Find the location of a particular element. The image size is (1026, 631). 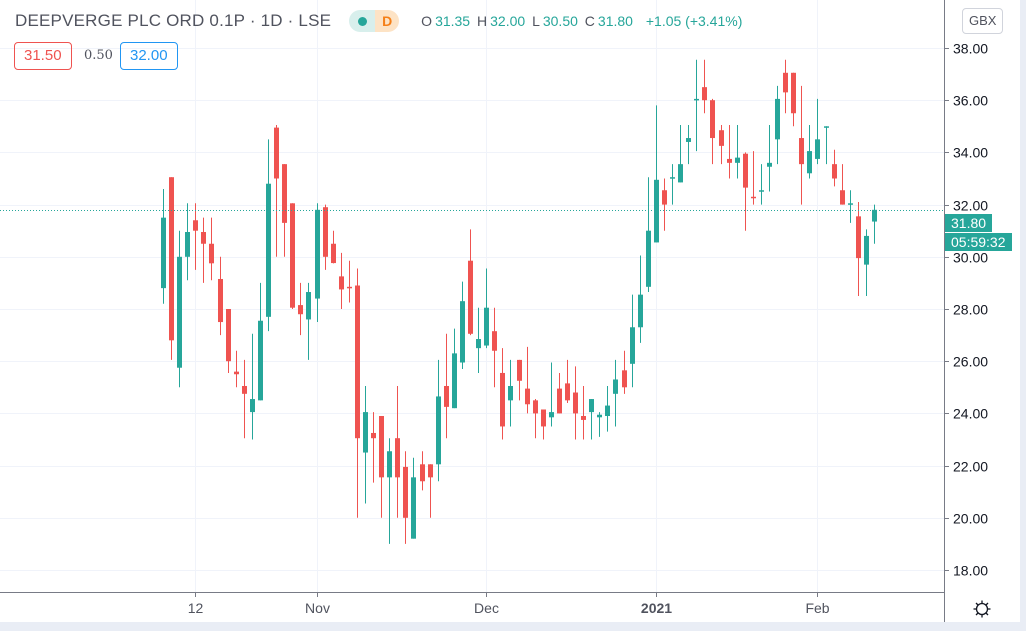

time-tick-label: Dec is located at coordinates (486, 608).